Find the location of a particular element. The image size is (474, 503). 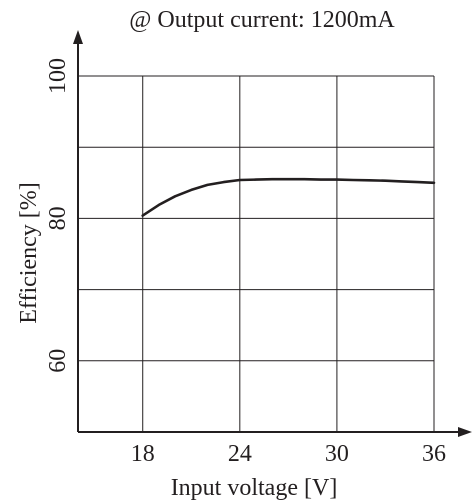

y-tick-label: 80 is located at coordinates (58, 218).